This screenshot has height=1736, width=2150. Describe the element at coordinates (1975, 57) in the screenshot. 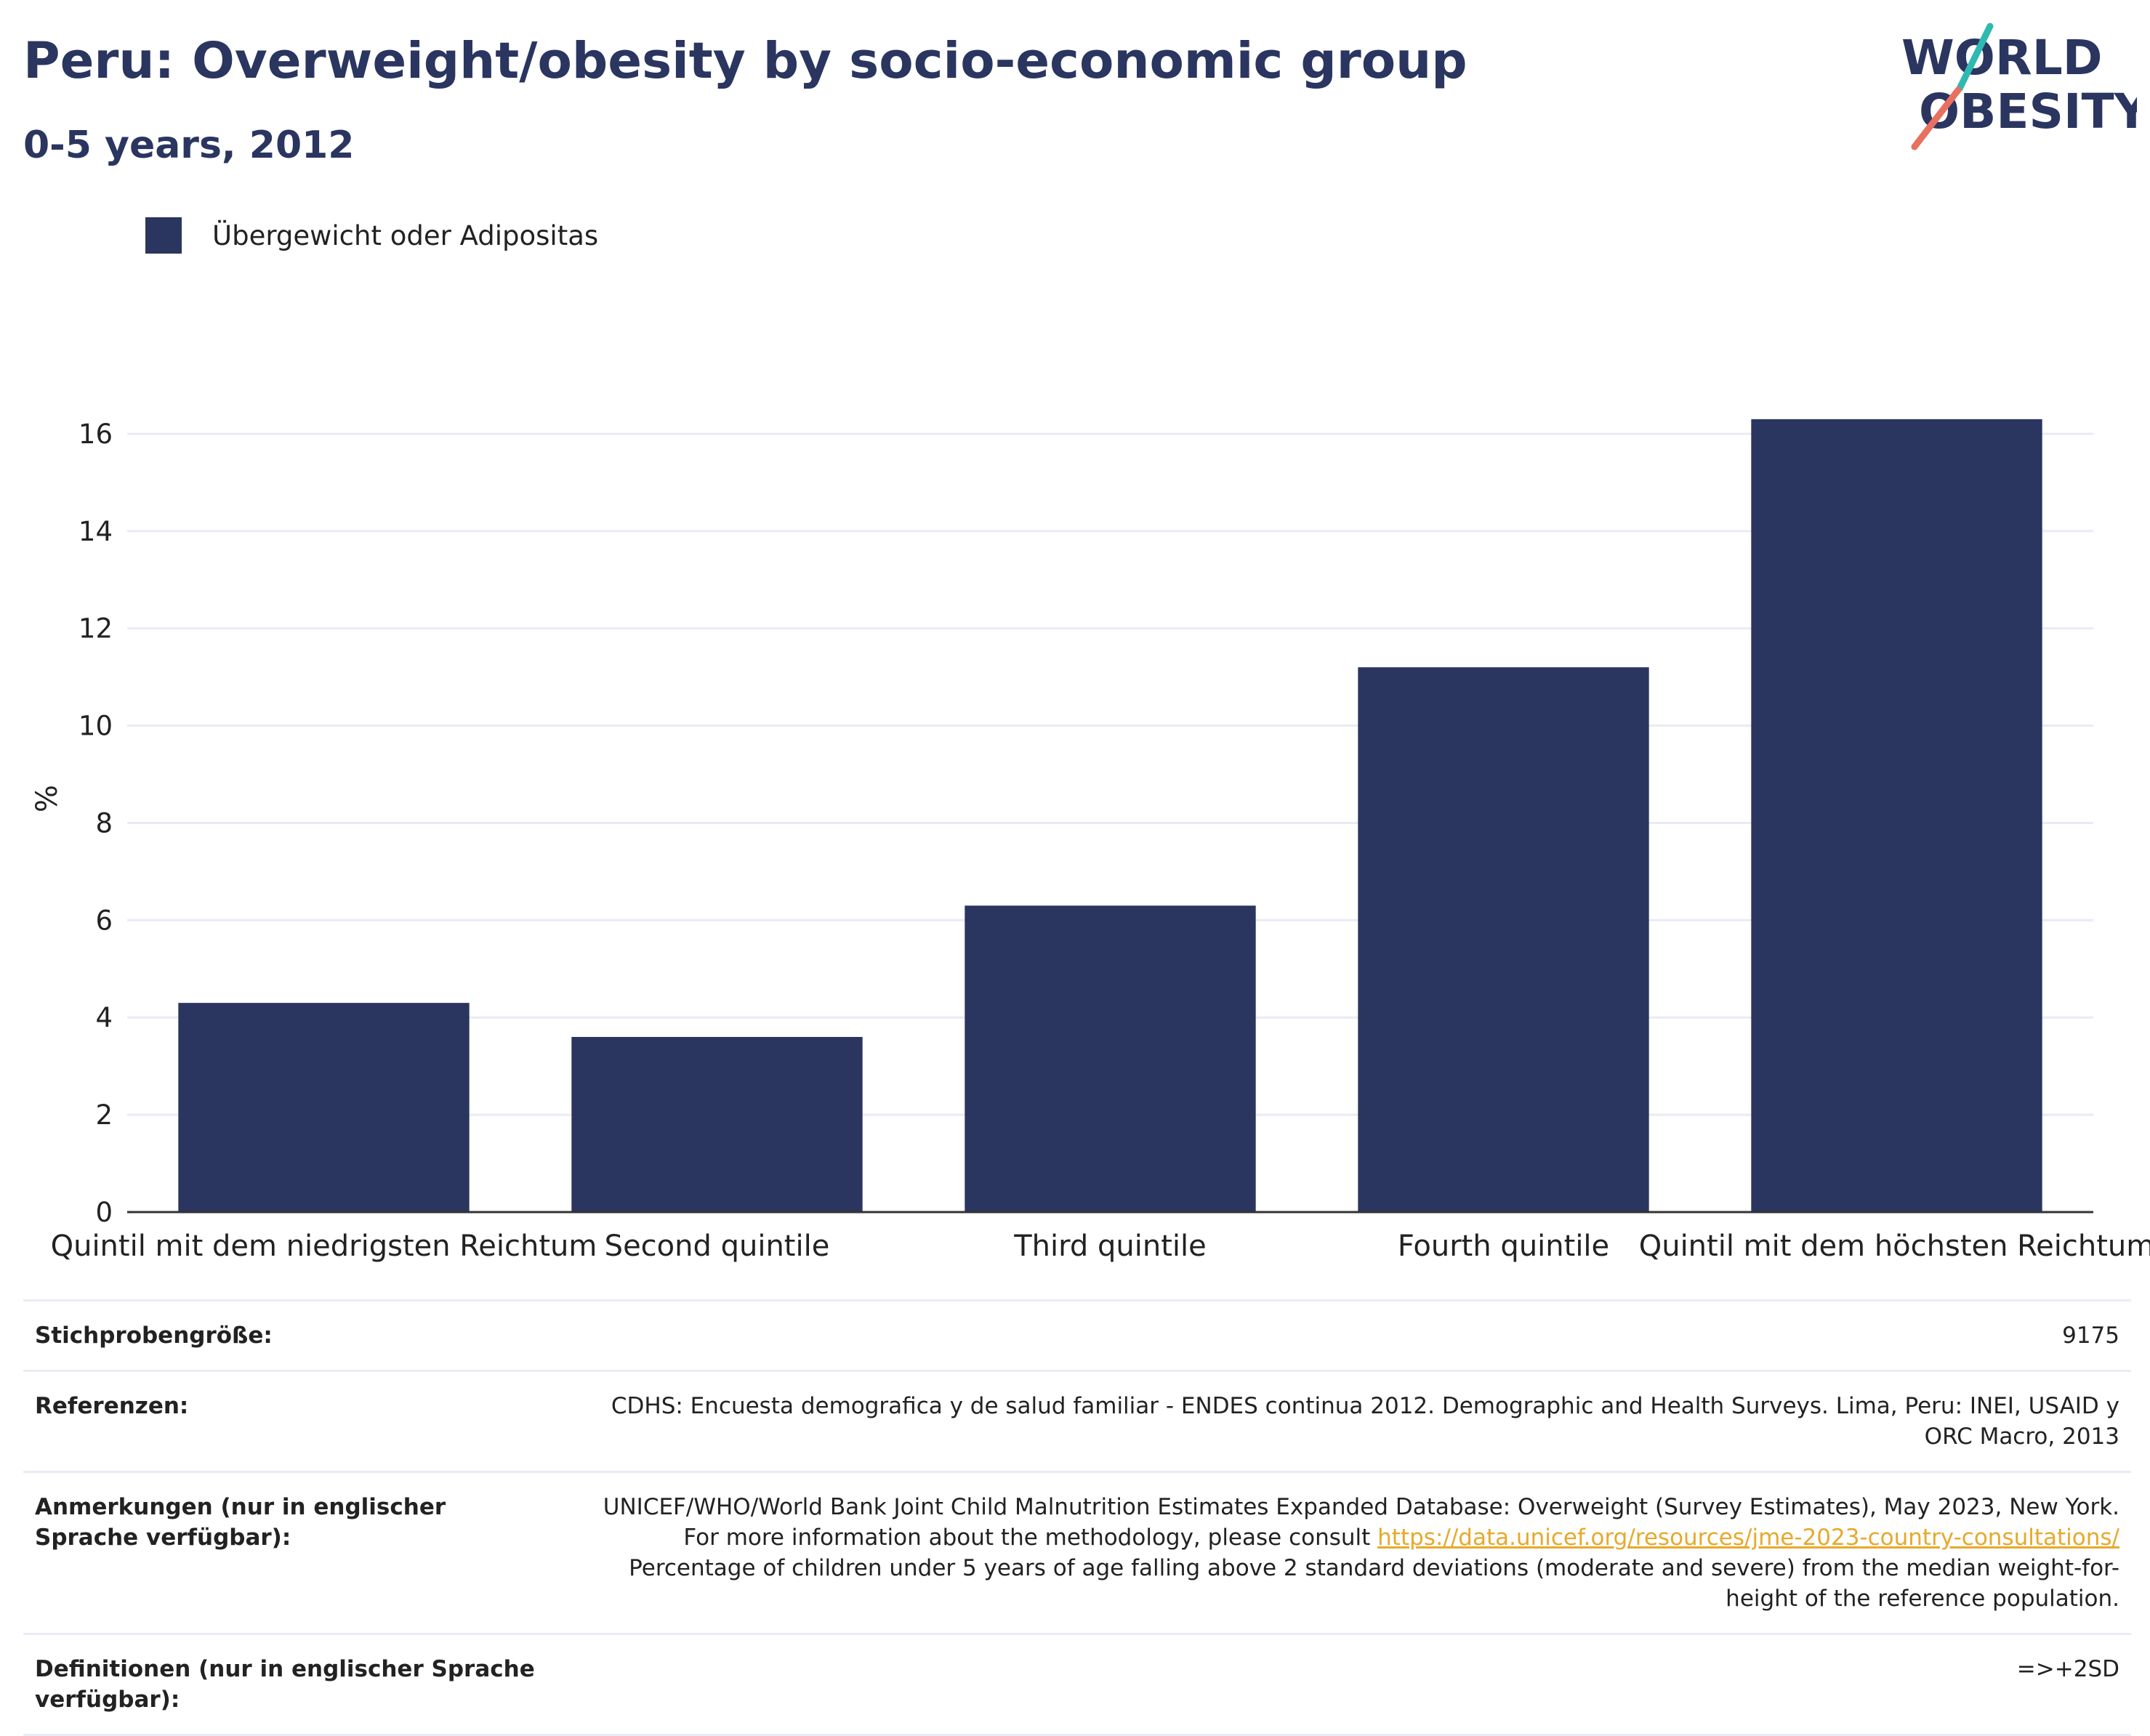

I see `logo-teal-slash` at that location.